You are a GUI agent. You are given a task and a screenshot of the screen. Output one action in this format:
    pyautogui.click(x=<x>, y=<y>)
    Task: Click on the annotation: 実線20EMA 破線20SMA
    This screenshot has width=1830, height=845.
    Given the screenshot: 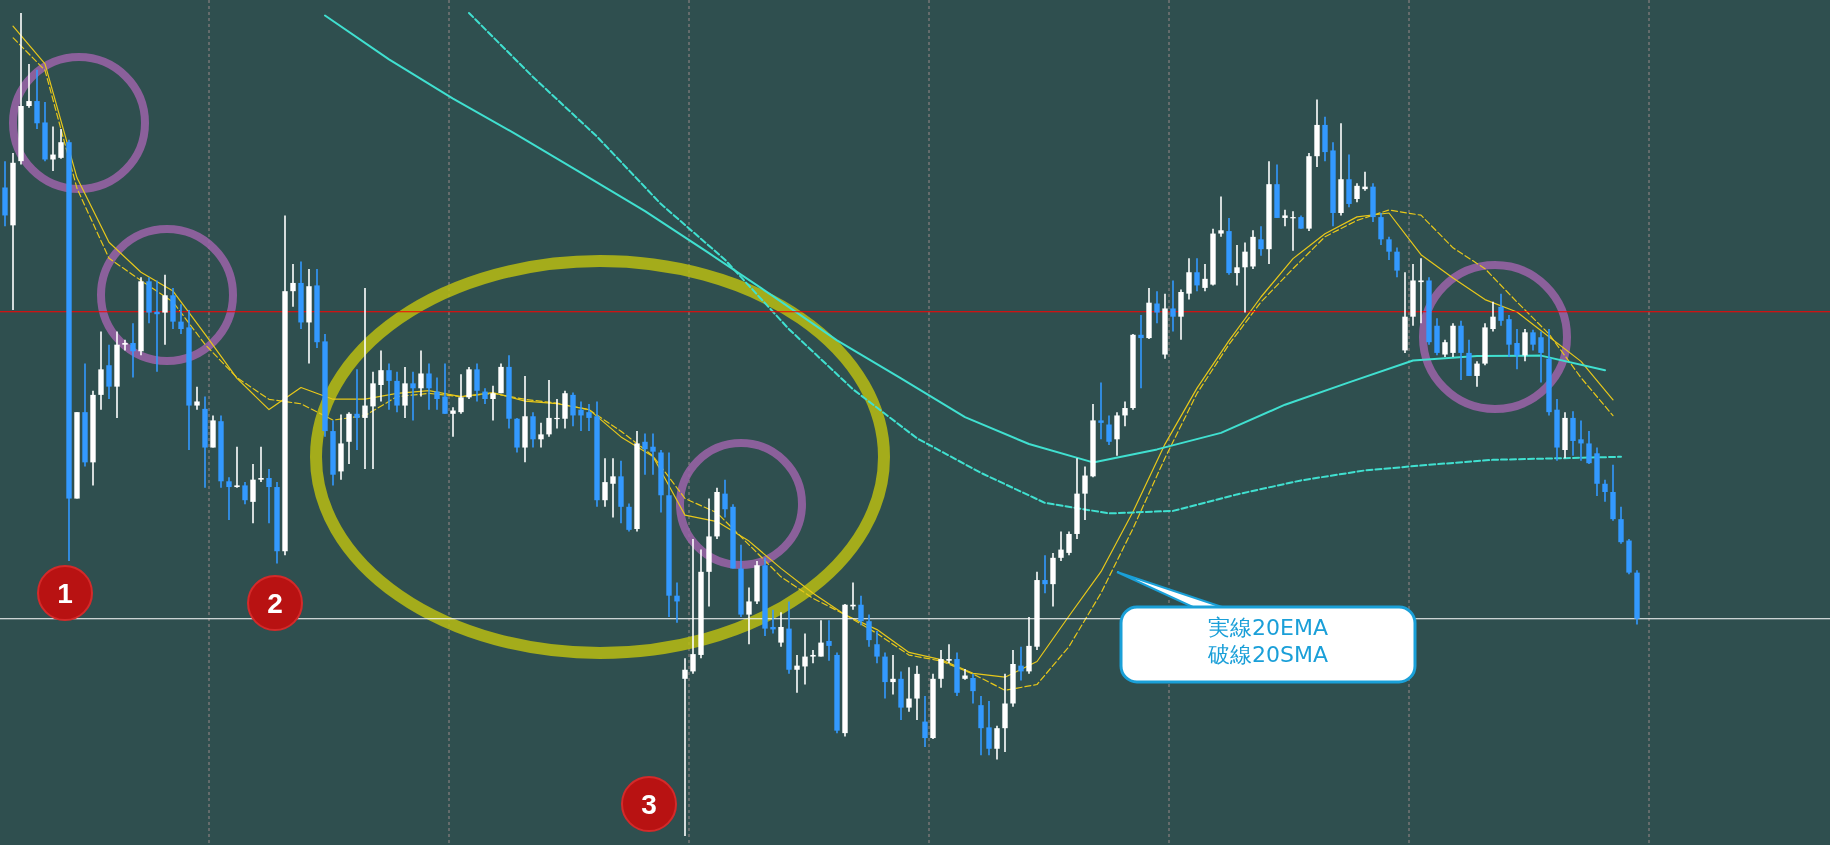 What is the action you would take?
    pyautogui.click(x=1267, y=641)
    